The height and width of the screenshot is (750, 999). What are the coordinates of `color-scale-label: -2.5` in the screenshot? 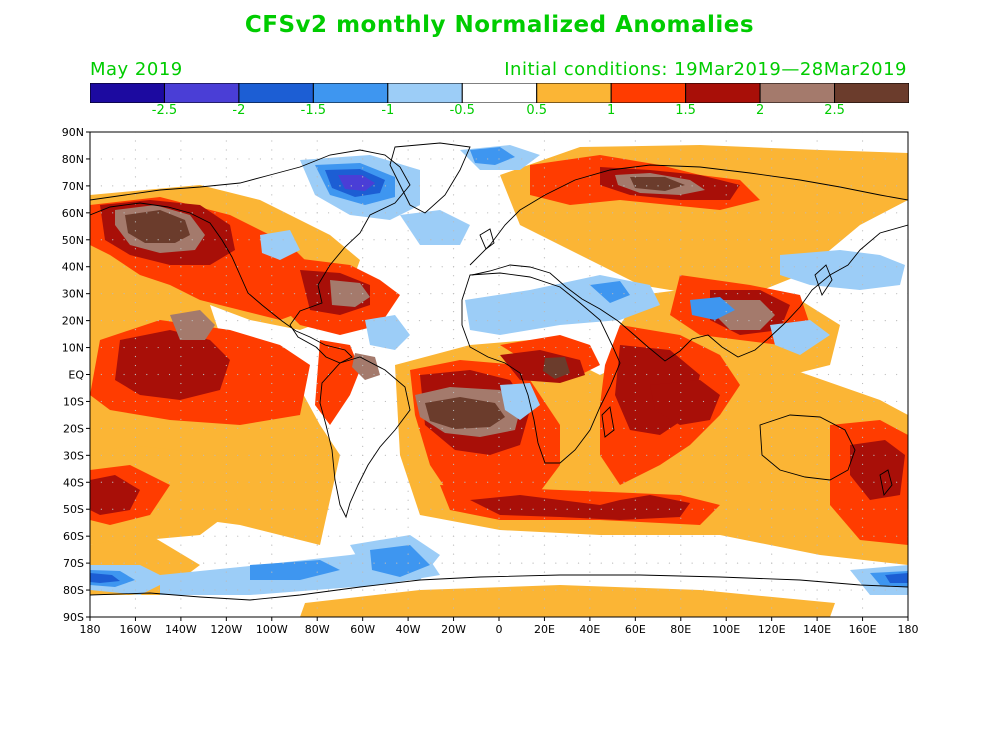 It's located at (164, 110).